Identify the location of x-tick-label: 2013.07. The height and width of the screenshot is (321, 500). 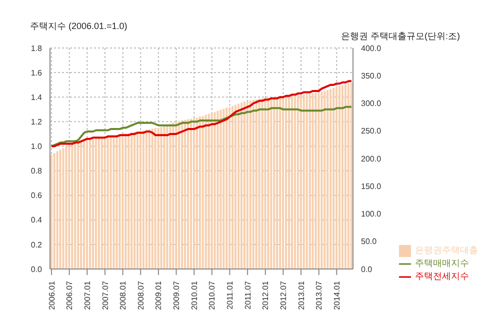
(319, 295).